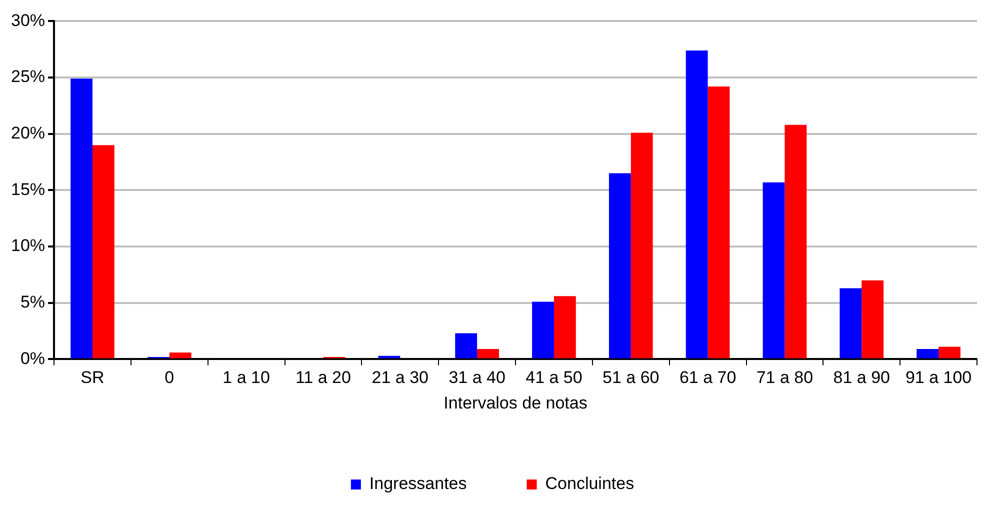 The width and height of the screenshot is (995, 511). What do you see at coordinates (938, 378) in the screenshot?
I see `x-tick-label: 91 a 100` at bounding box center [938, 378].